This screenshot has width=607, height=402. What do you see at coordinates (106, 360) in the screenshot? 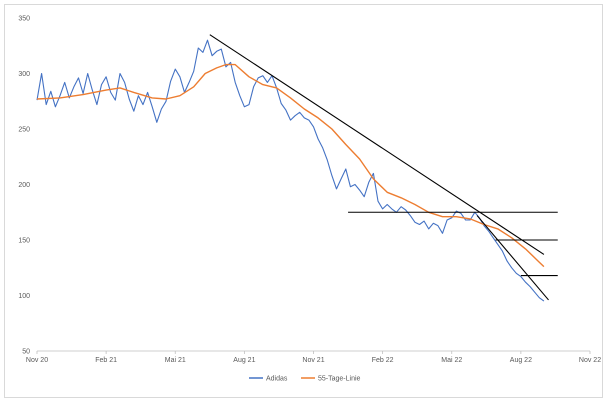
I see `x-tick-label: Feb 21` at bounding box center [106, 360].